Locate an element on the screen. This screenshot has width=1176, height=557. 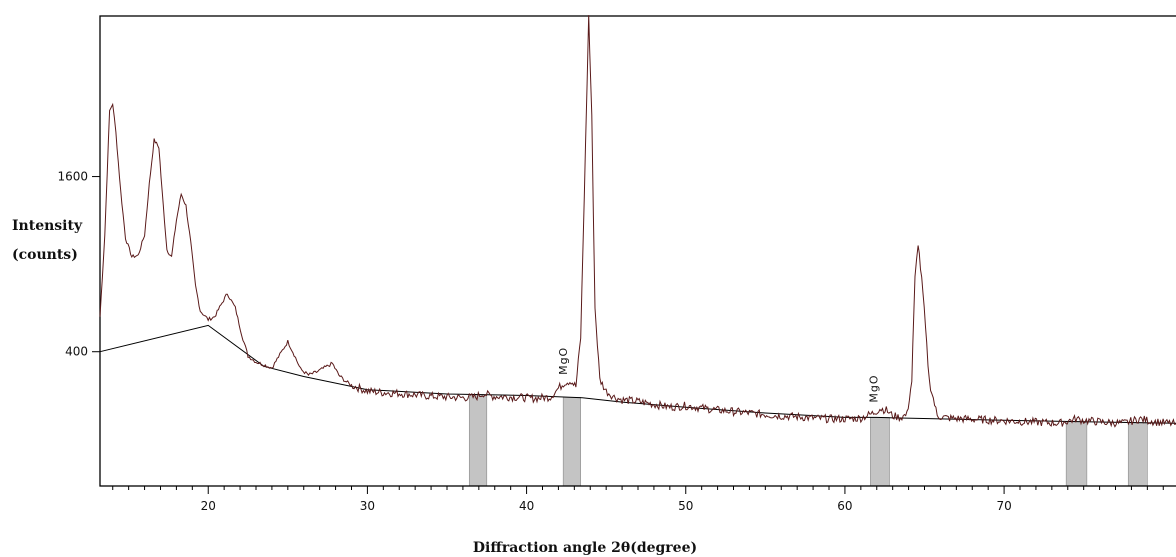
x-axis-ticks: 20 30 40 50 60 70 is located at coordinates (638, 499).